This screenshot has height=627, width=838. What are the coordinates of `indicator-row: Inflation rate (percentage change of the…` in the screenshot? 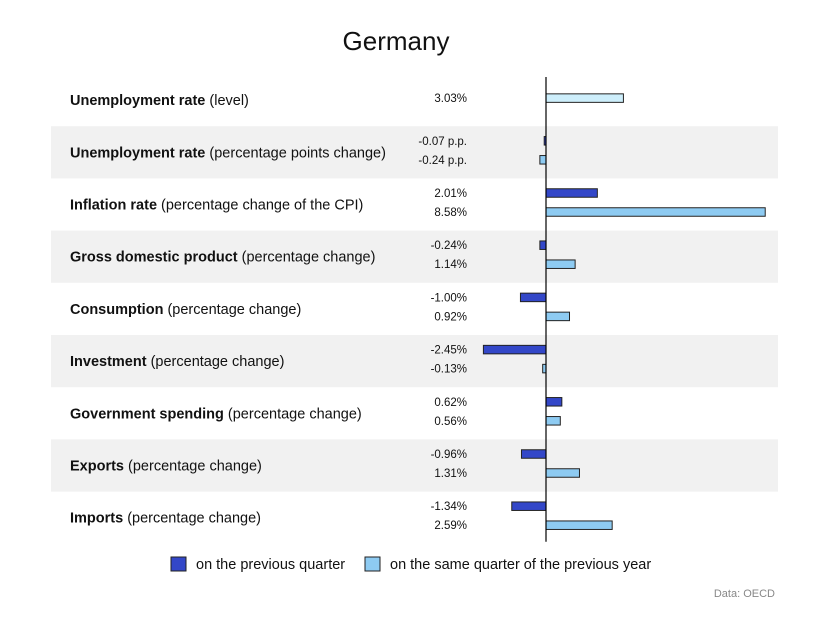 It's located at (418, 203).